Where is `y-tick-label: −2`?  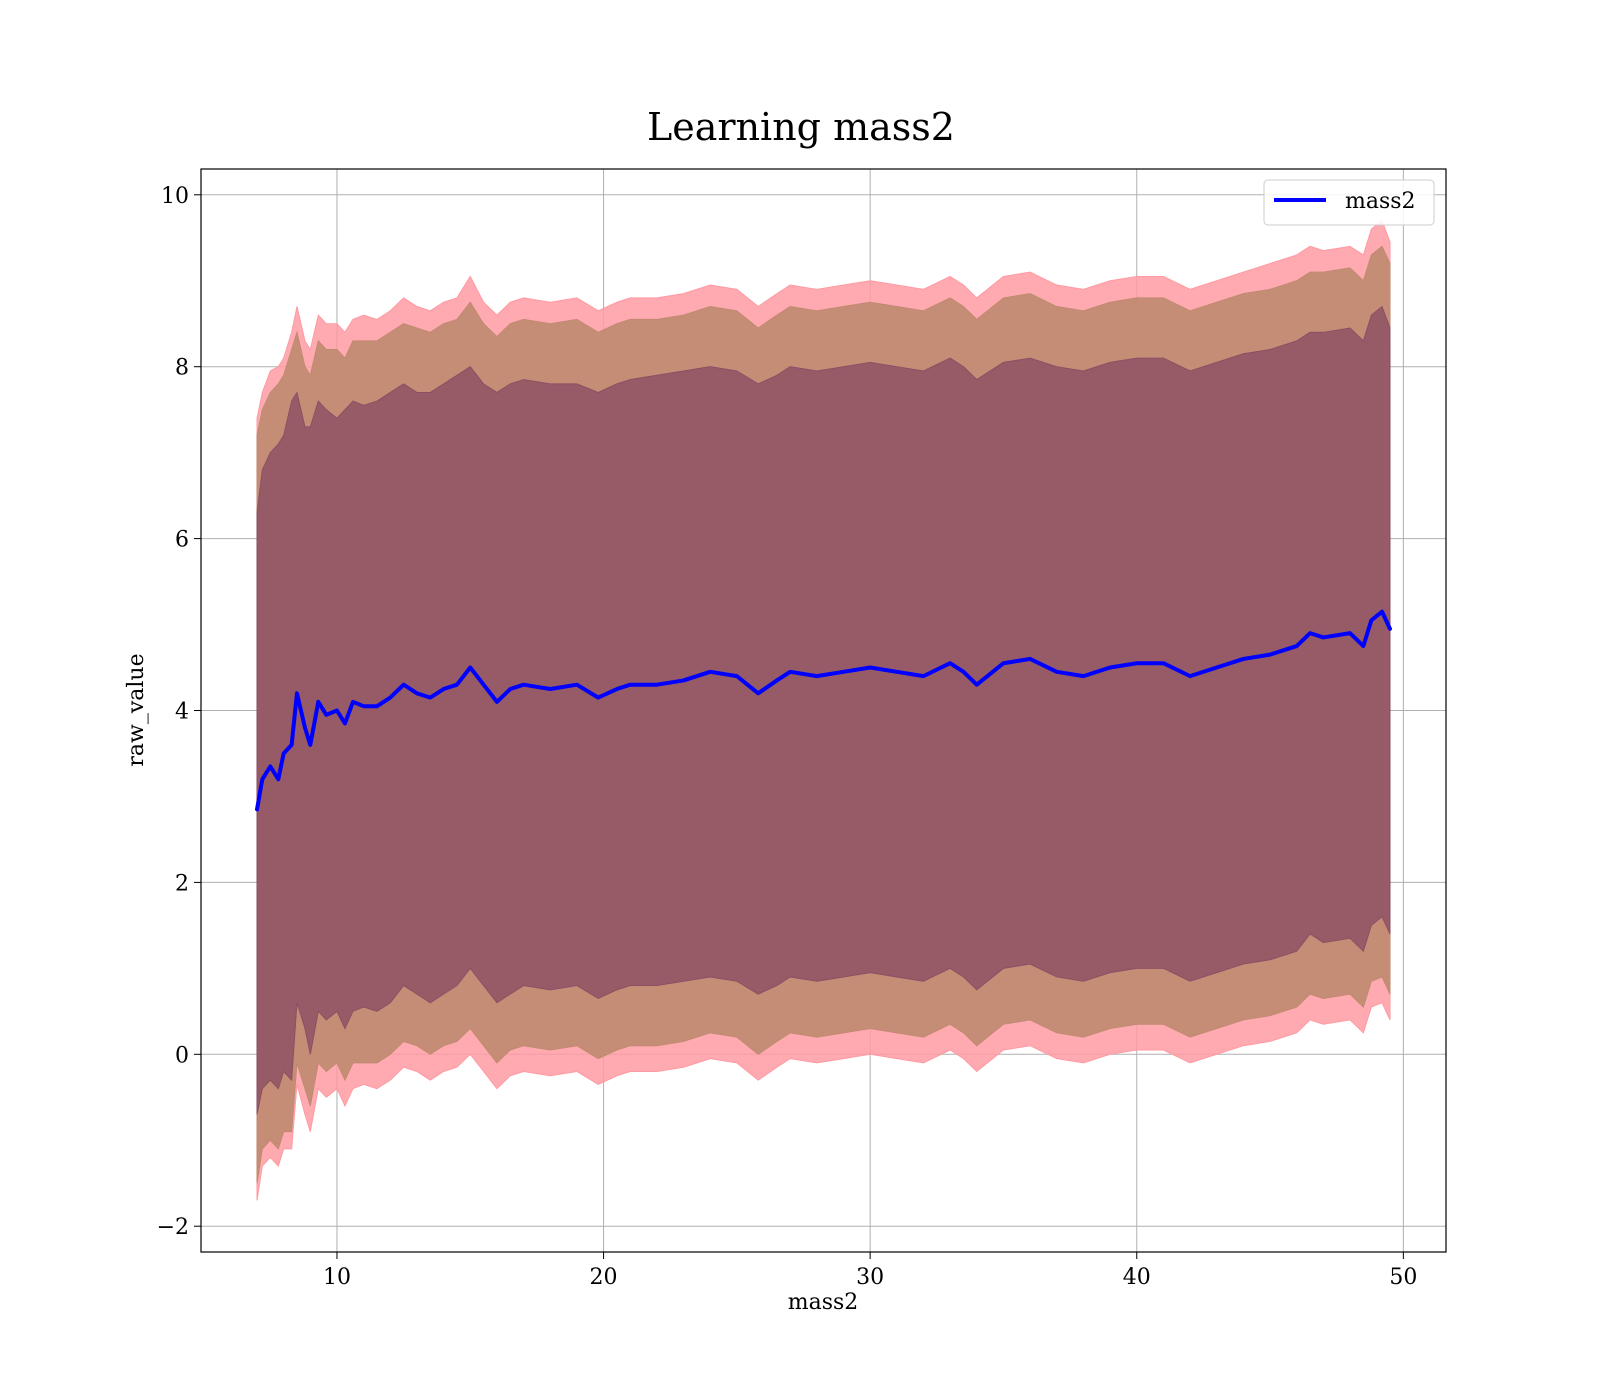
y-tick-label: −2 is located at coordinates (173, 1227).